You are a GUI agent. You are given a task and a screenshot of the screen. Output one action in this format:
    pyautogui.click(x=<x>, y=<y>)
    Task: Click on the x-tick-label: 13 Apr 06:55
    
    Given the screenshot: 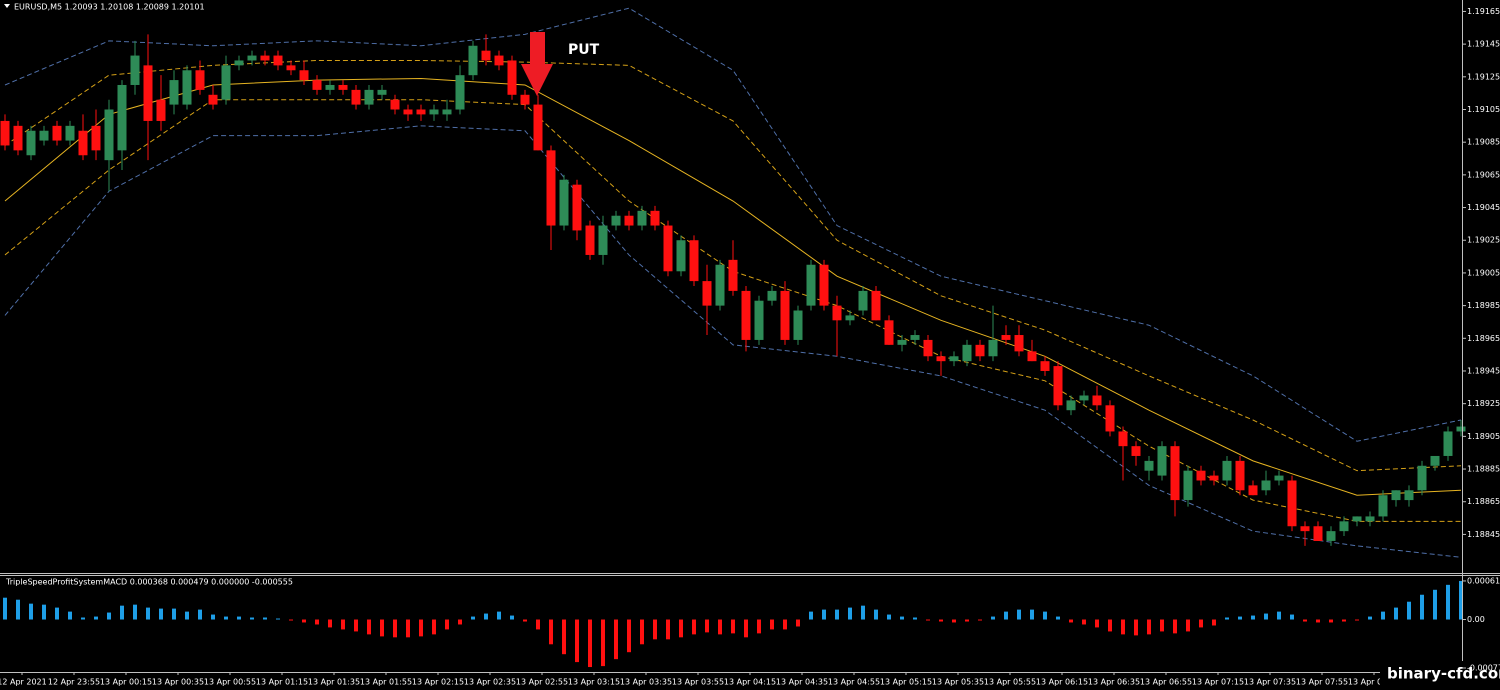 What is the action you would take?
    pyautogui.click(x=1166, y=682)
    